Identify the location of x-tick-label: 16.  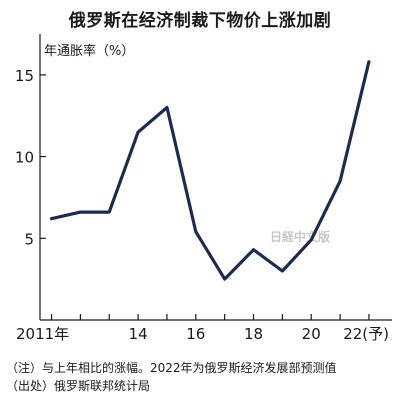
(195, 334).